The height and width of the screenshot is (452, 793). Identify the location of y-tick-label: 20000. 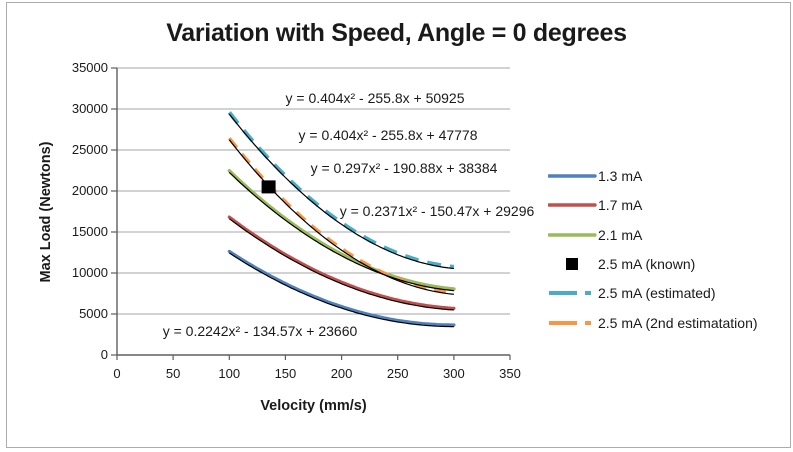
(89, 190).